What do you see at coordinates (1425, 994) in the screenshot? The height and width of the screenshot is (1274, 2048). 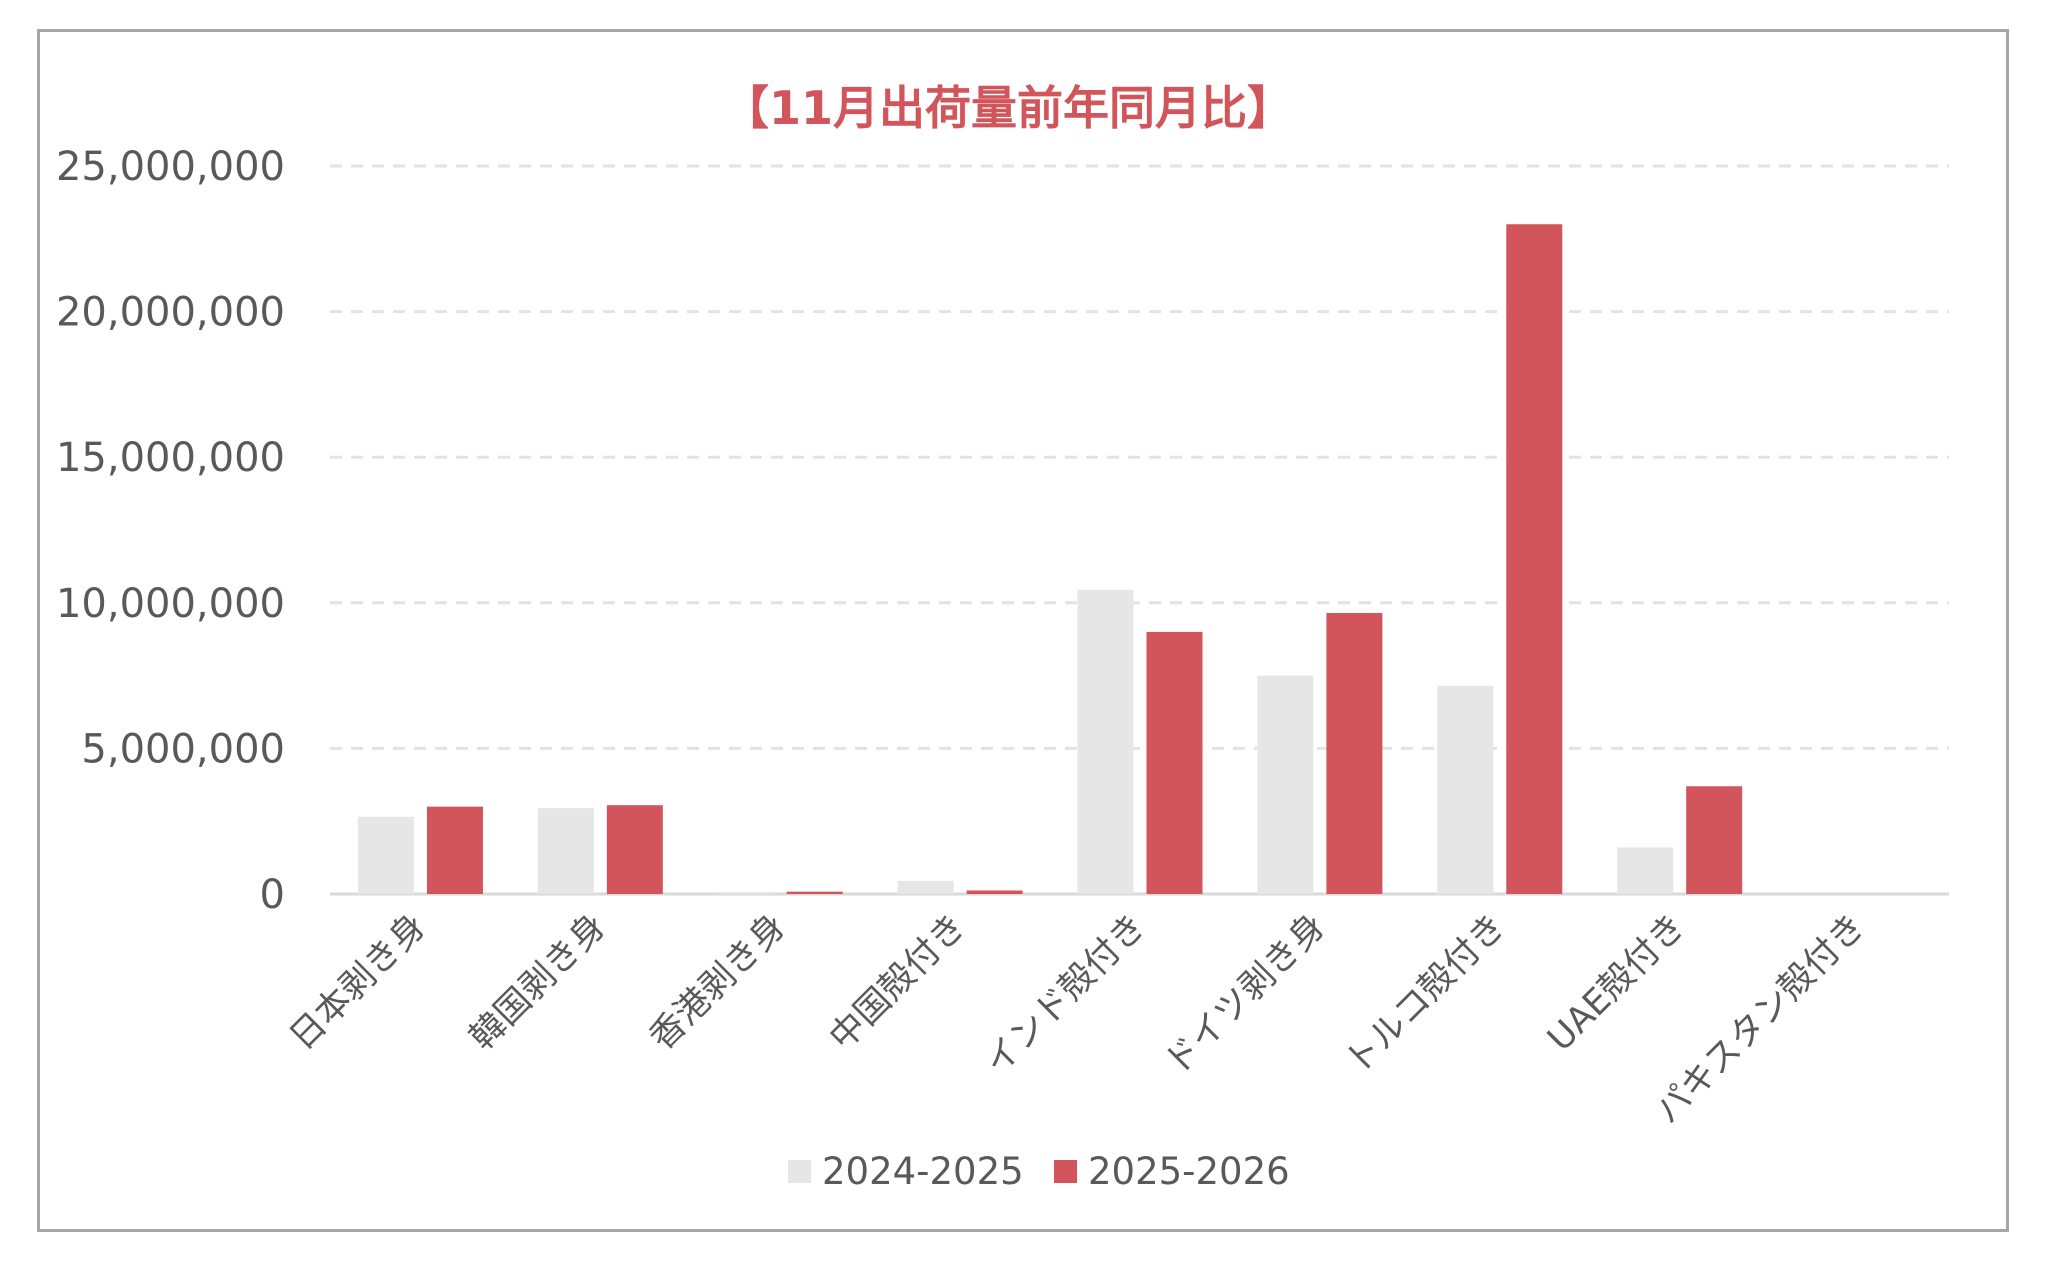 I see `x-tick-label: トルコ殻付き` at bounding box center [1425, 994].